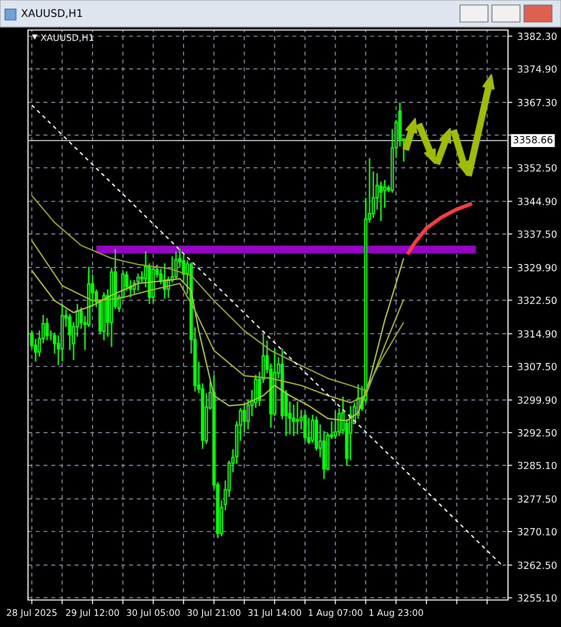  I want to click on x-tick-label: 29 Jul 12:00, so click(92, 613).